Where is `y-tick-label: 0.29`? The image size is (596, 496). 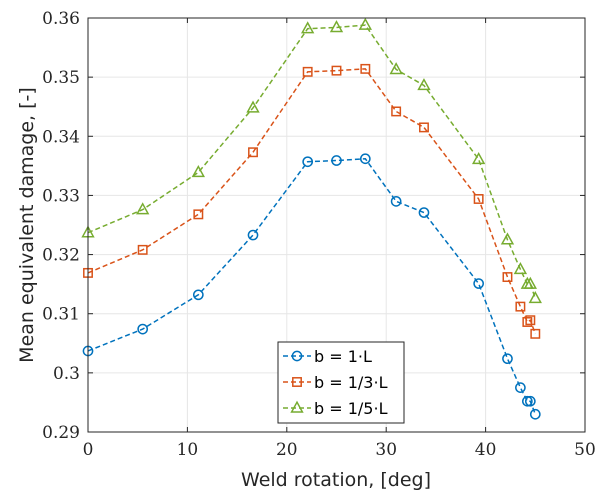
y-tick-label: 0.29 is located at coordinates (61, 433).